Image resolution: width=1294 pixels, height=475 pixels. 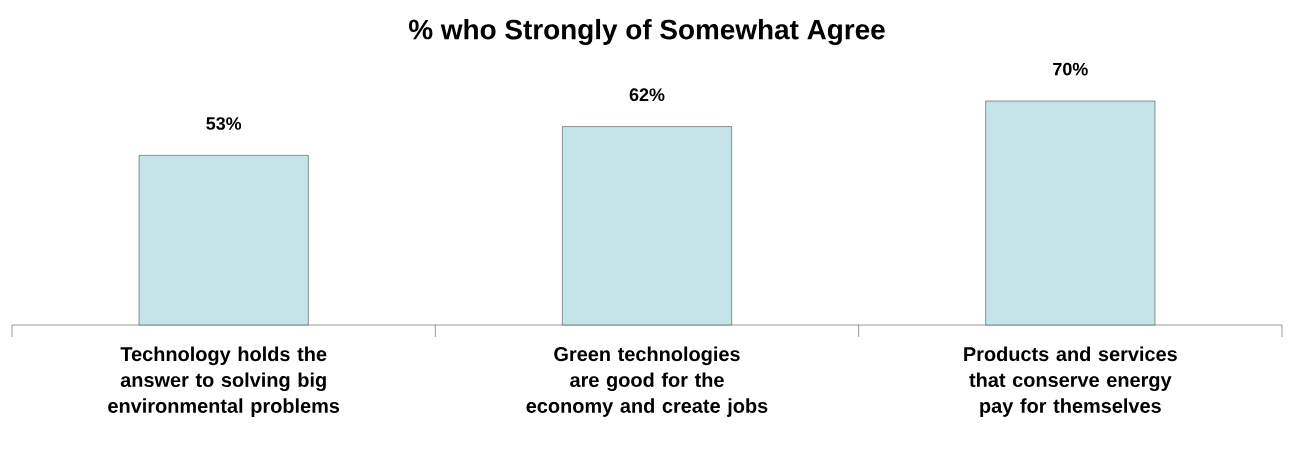 What do you see at coordinates (647, 381) in the screenshot?
I see `x-tick-label: Green technologies are good for the economy and create jobs` at bounding box center [647, 381].